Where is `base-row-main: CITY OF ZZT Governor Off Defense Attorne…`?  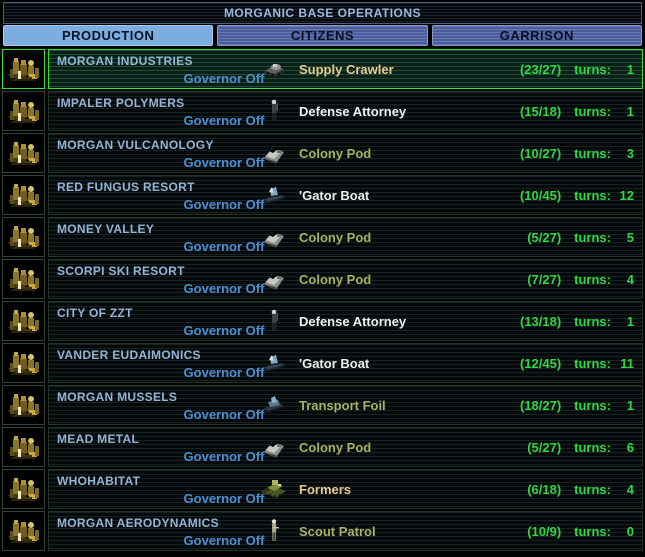
base-row-main: CITY OF ZZT Governor Off Defense Attorne… is located at coordinates (345, 321).